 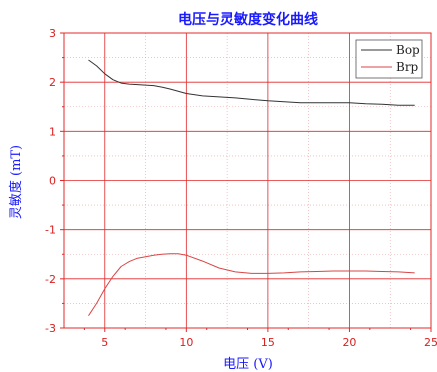 What do you see at coordinates (52, 33) in the screenshot?
I see `y-tick-label: 3` at bounding box center [52, 33].